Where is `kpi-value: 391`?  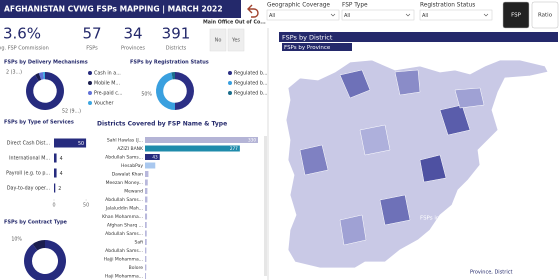 kpi-value: 391 is located at coordinates (176, 34).